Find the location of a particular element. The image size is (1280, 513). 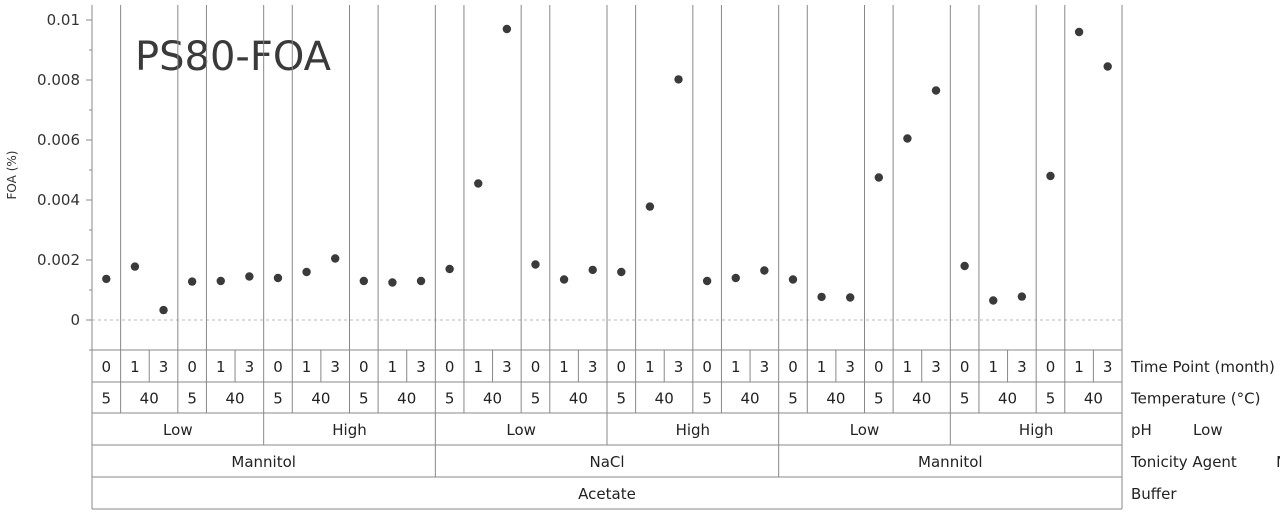

y-tick-label: 0.008 is located at coordinates (58, 80).